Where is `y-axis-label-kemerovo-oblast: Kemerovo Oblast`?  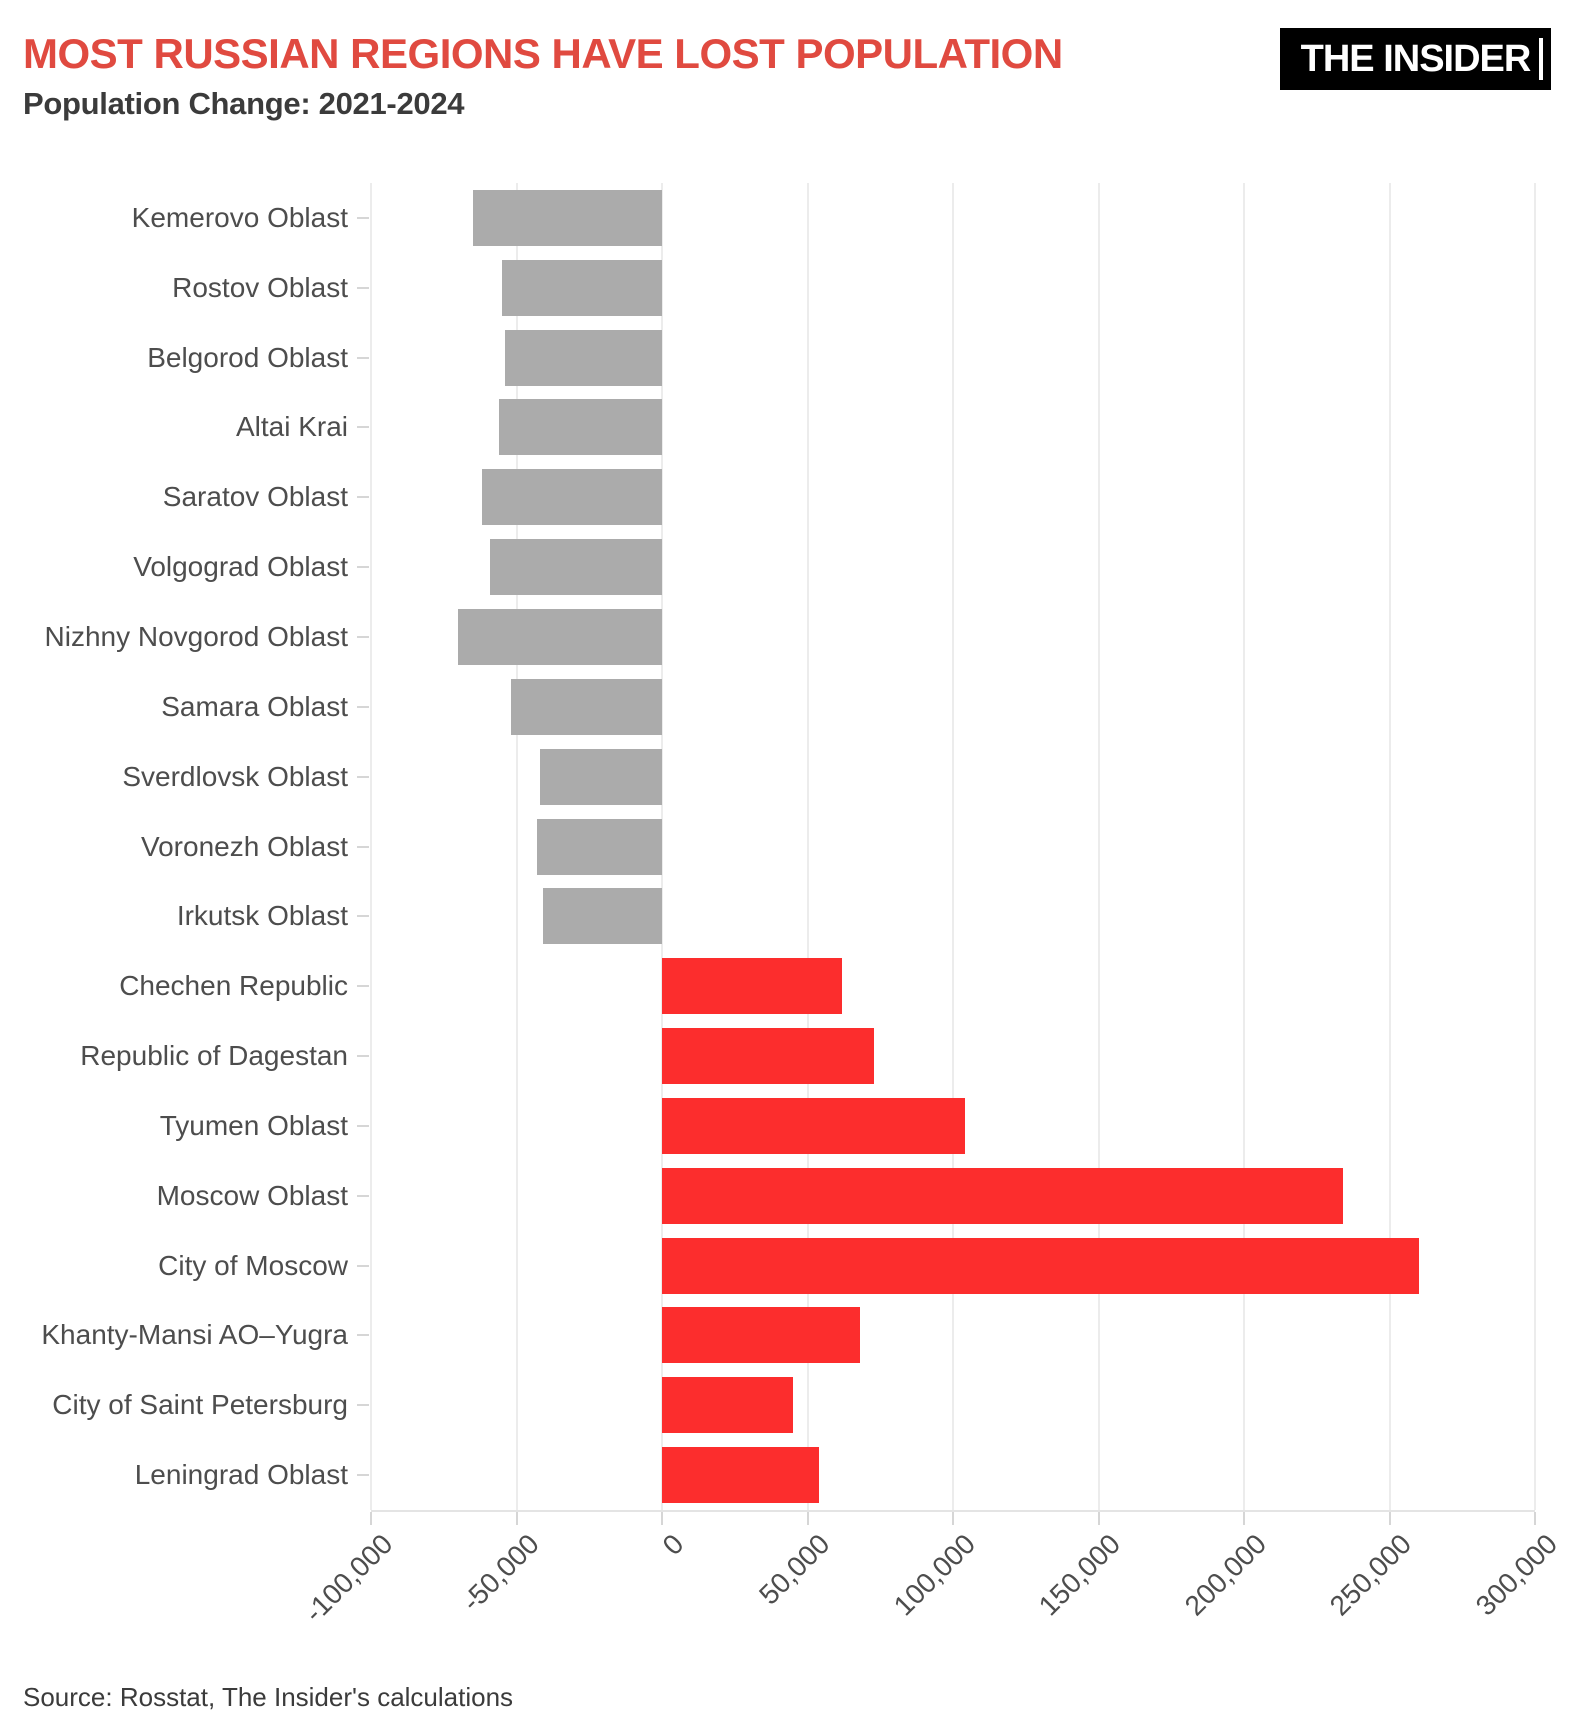 y-axis-label-kemerovo-oblast: Kemerovo Oblast is located at coordinates (239, 217).